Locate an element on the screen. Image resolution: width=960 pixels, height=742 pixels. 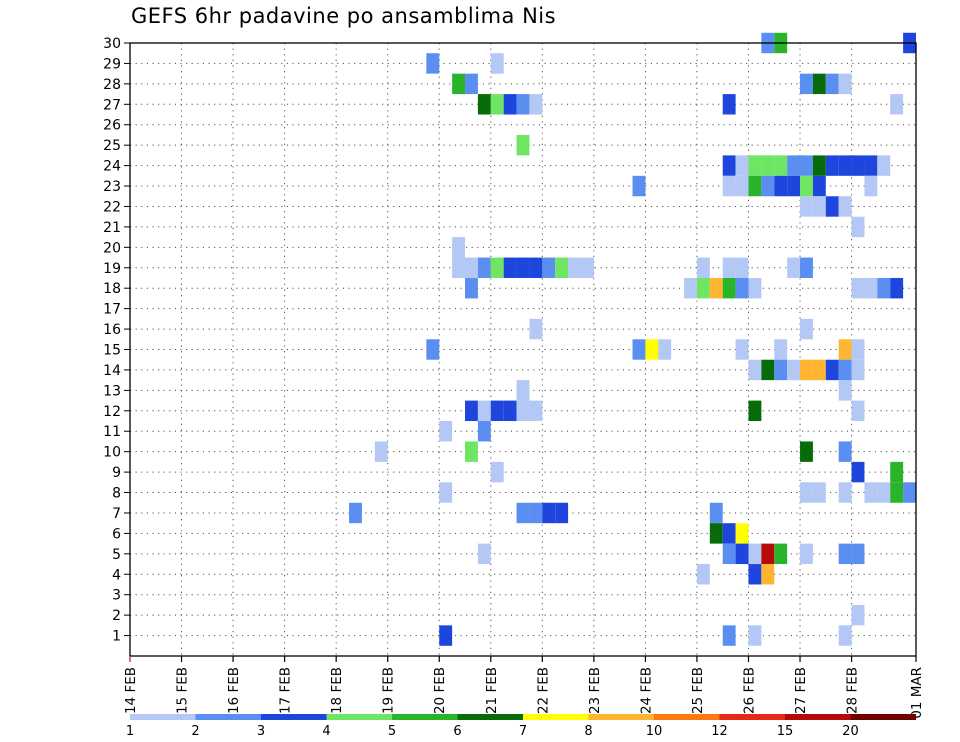
y-tick-label: 21 is located at coordinates (112, 228).